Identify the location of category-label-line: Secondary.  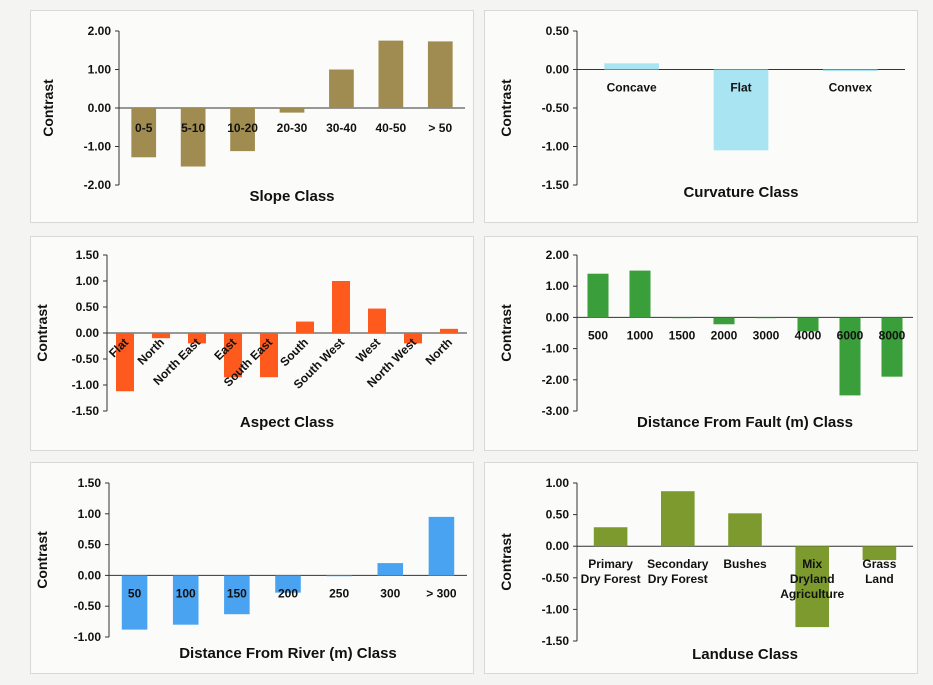
(678, 564).